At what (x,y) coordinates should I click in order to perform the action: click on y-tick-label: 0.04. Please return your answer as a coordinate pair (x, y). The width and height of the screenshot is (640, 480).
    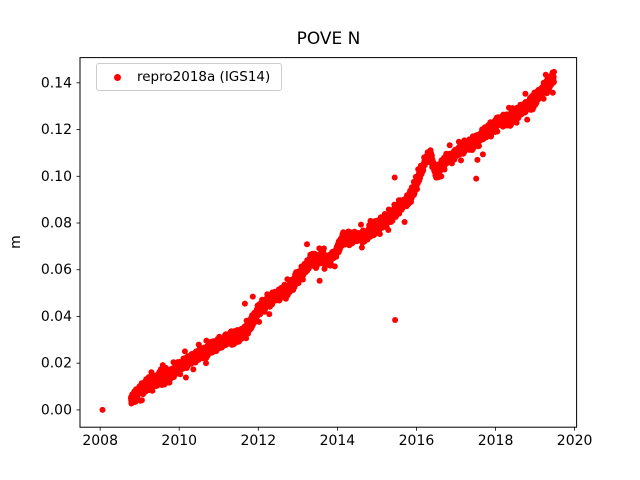
    Looking at the image, I should click on (56, 317).